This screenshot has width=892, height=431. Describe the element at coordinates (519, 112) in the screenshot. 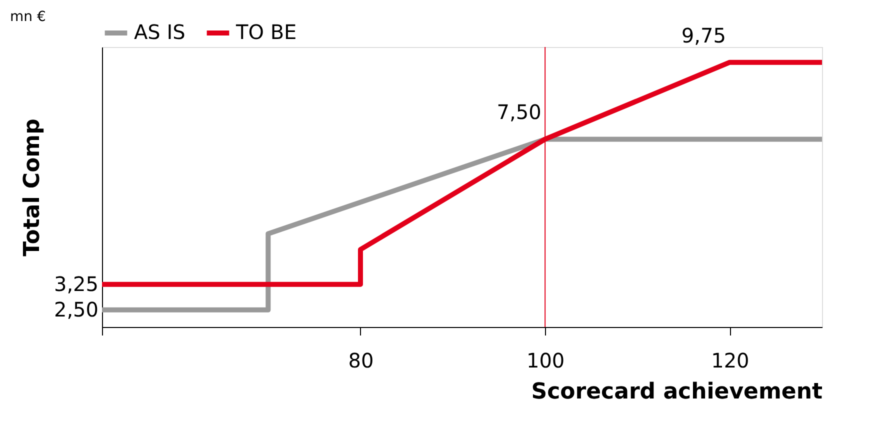

I see `annotation: 7,50` at that location.